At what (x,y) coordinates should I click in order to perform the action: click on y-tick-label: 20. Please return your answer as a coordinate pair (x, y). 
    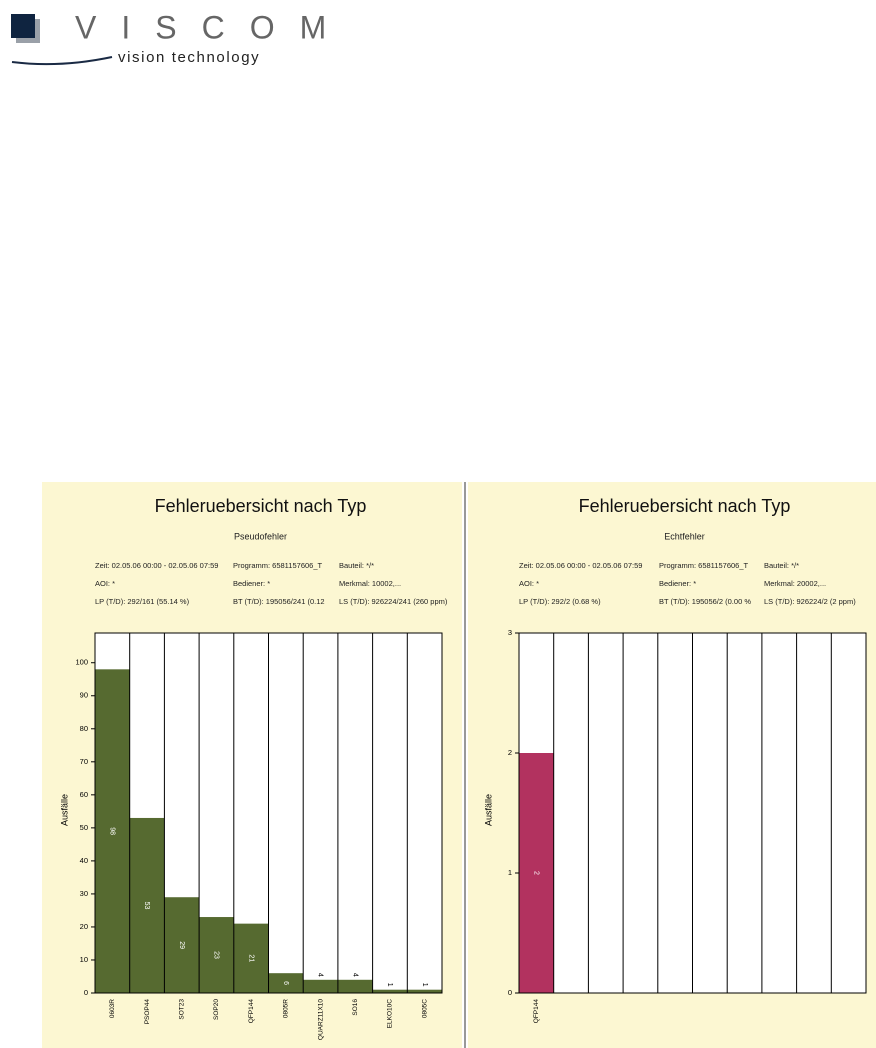
    Looking at the image, I should click on (84, 926).